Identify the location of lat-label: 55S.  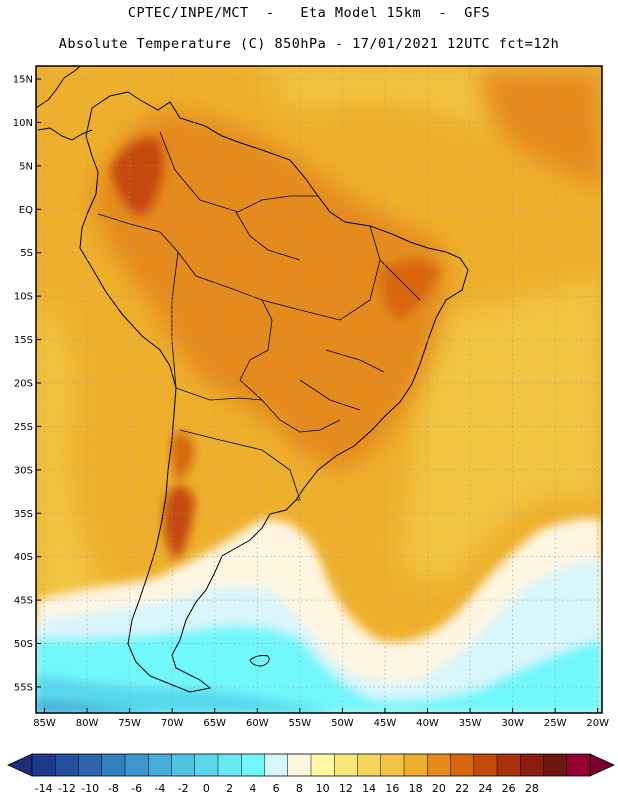
(23, 687).